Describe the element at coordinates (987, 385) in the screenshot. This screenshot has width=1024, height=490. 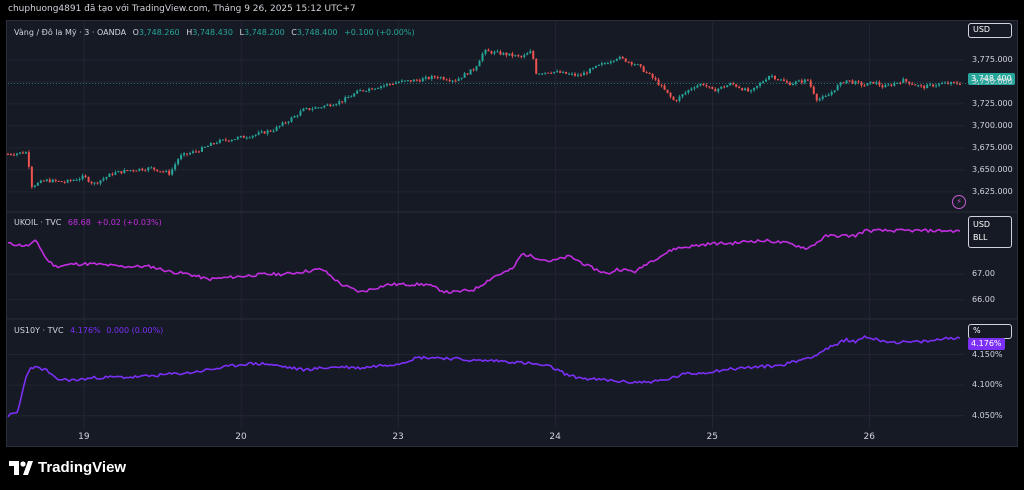
I see `y-tick-label: 4.100%` at that location.